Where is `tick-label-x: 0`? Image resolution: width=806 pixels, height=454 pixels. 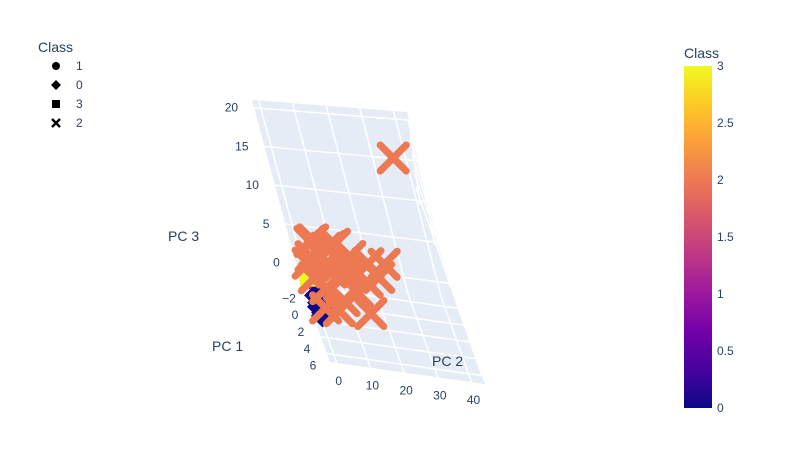 tick-label-x: 0 is located at coordinates (295, 315).